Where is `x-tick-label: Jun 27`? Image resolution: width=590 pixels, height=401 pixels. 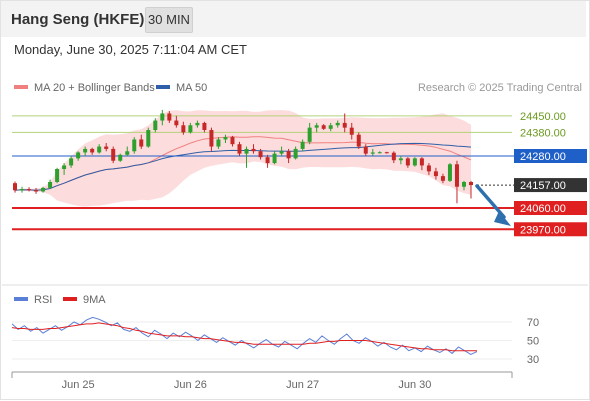
x-tick-label: Jun 27 is located at coordinates (302, 385).